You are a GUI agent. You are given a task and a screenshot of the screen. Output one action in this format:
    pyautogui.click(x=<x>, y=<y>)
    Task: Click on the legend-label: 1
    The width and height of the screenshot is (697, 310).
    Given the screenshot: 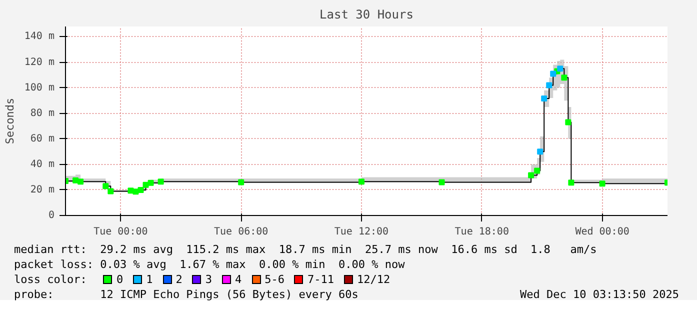 What is the action you would take?
    pyautogui.click(x=149, y=279)
    